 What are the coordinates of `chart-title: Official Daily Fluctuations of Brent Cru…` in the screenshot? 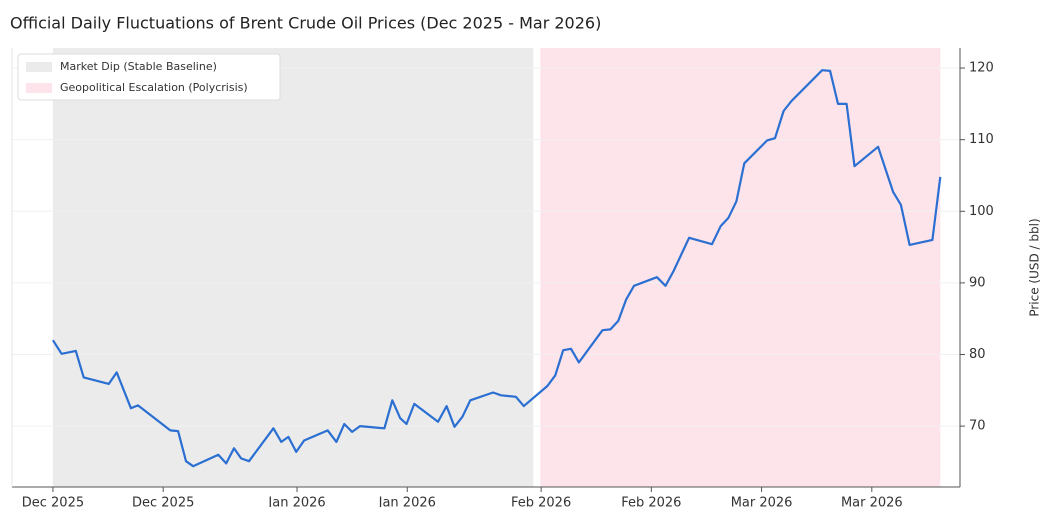 It's located at (305, 23).